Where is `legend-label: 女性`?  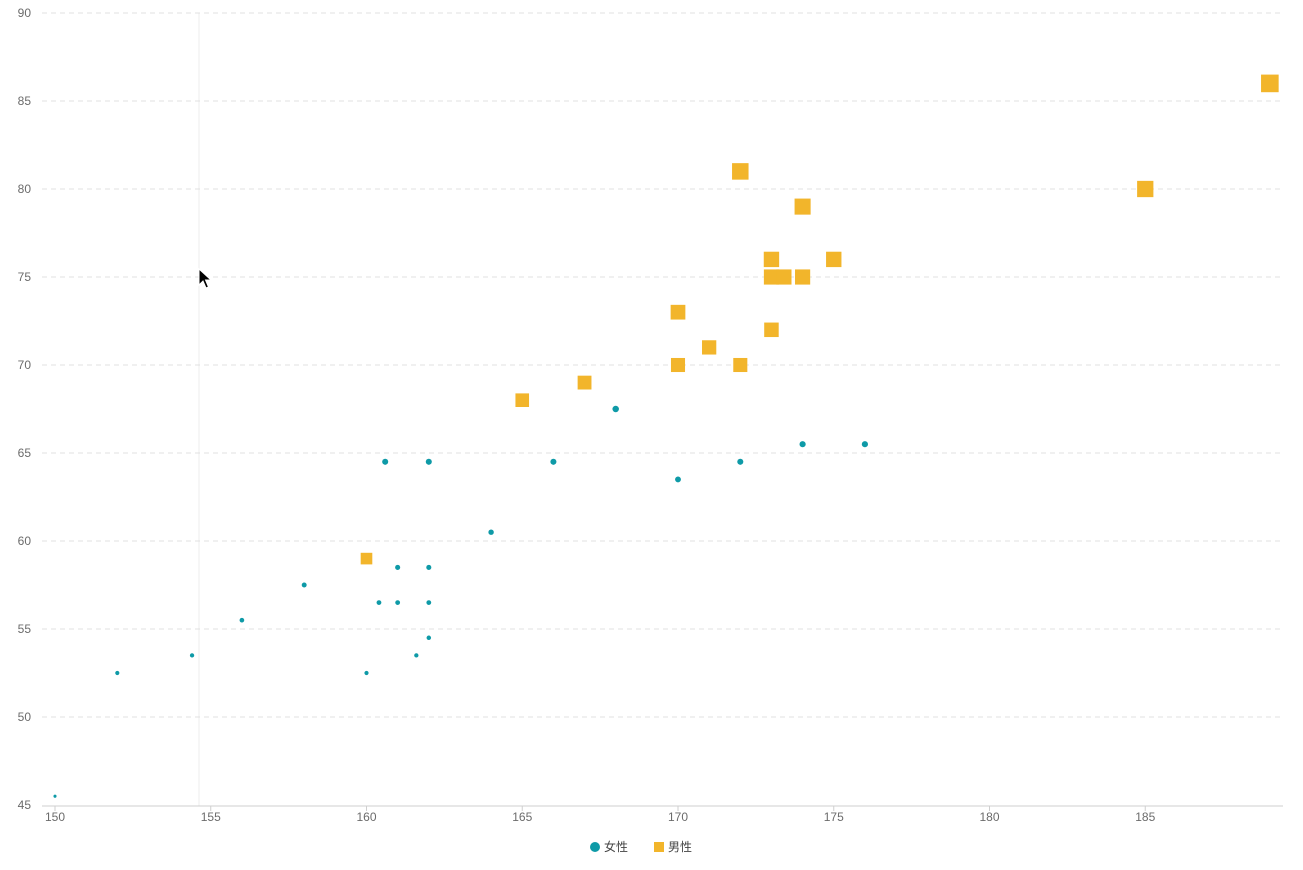
legend-label: 女性 is located at coordinates (616, 846).